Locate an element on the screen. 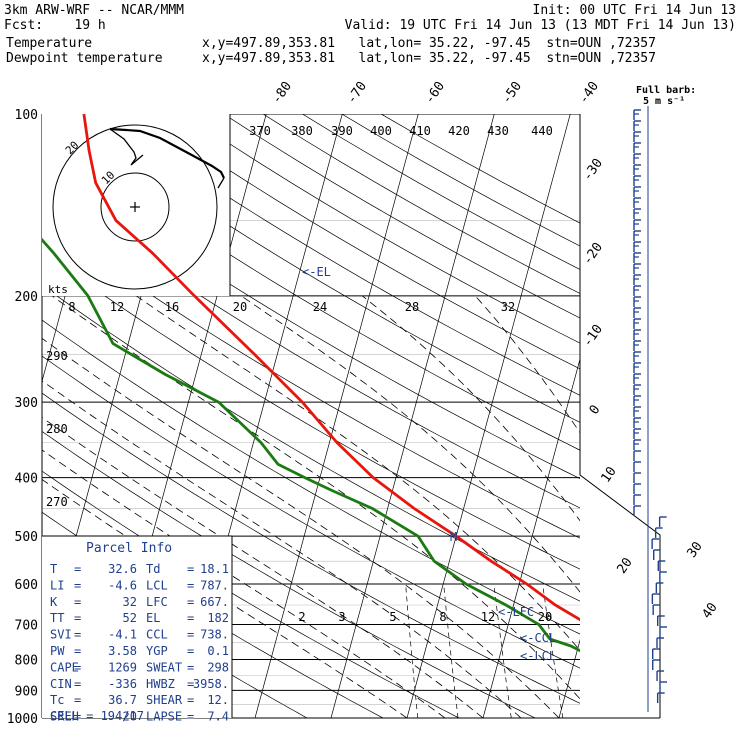  parcel-key: SHEAR is located at coordinates (164, 700).